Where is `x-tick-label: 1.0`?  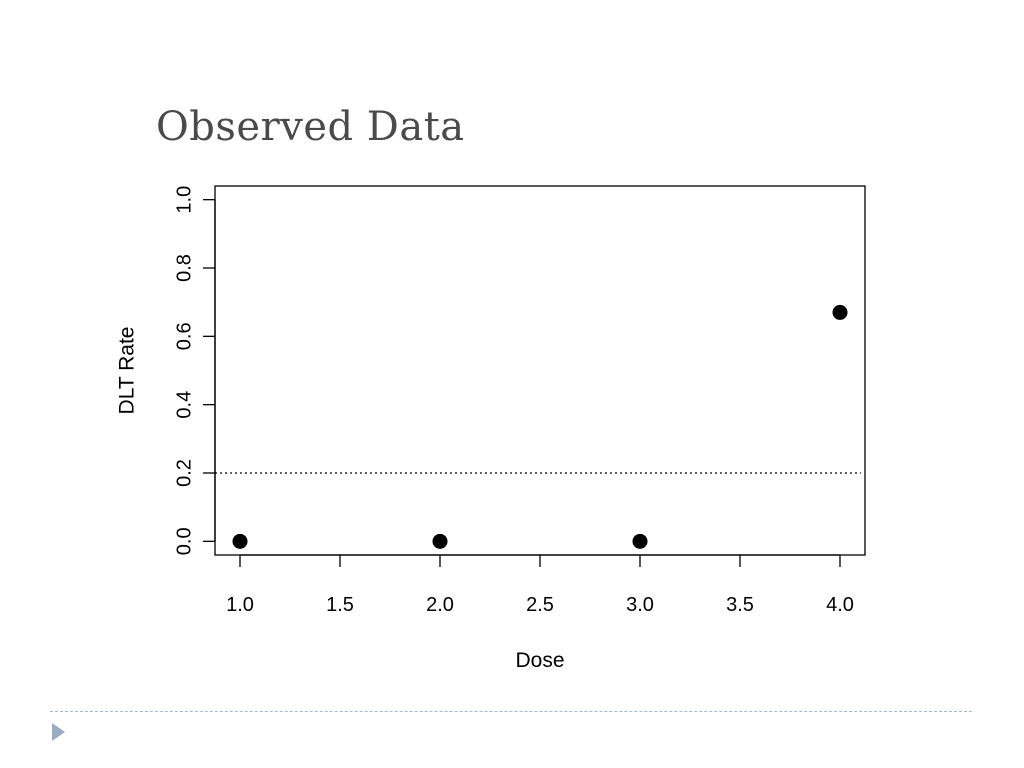 x-tick-label: 1.0 is located at coordinates (240, 605).